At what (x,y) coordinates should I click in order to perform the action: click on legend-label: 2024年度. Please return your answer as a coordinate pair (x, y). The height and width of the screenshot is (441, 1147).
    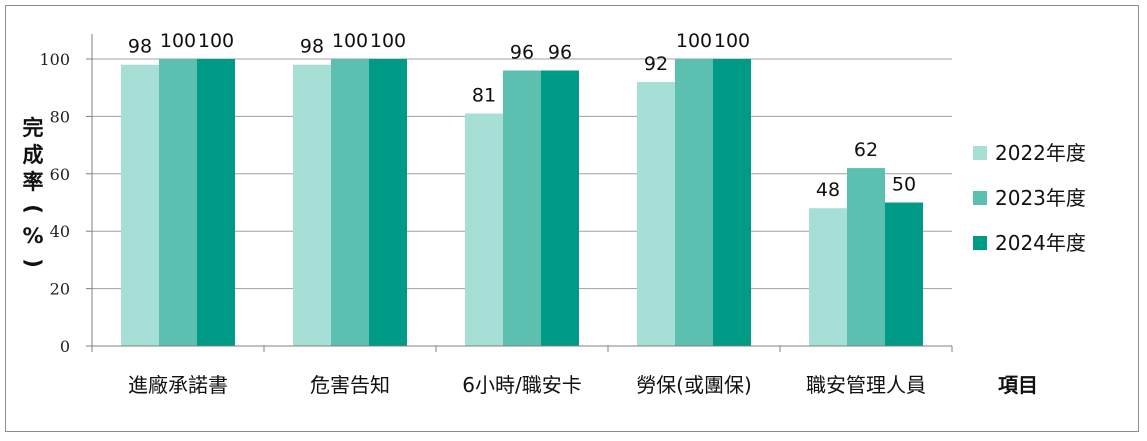
    Looking at the image, I should click on (1040, 243).